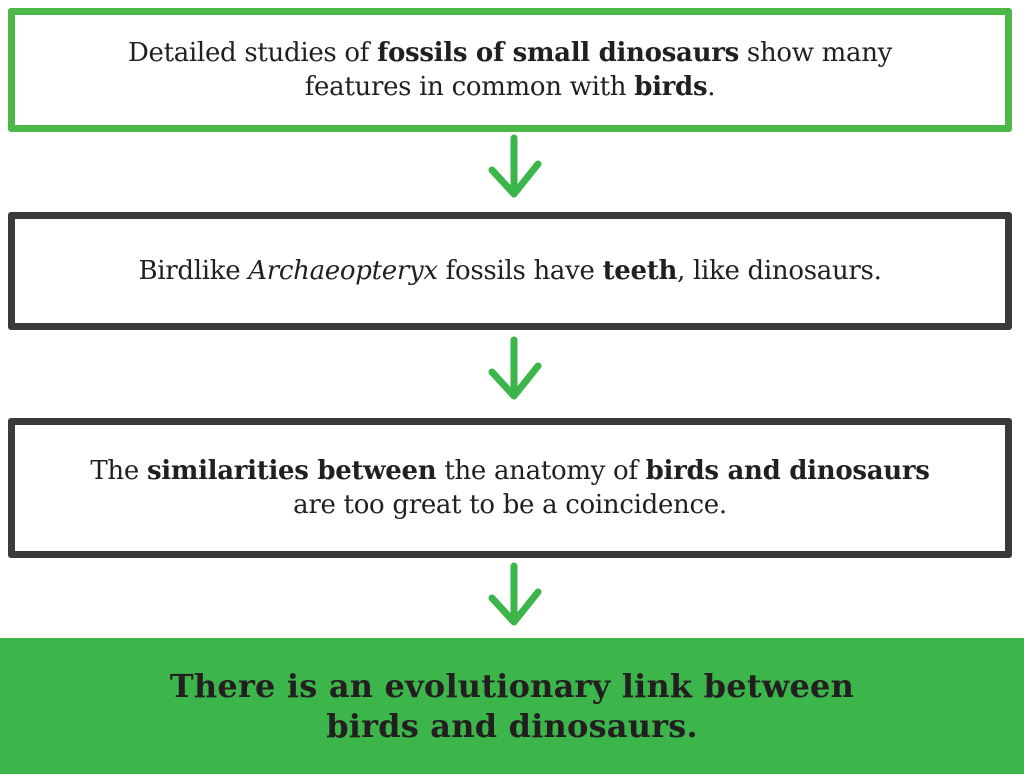  Describe the element at coordinates (469, 87) in the screenshot. I see `segment: features in common with` at that location.